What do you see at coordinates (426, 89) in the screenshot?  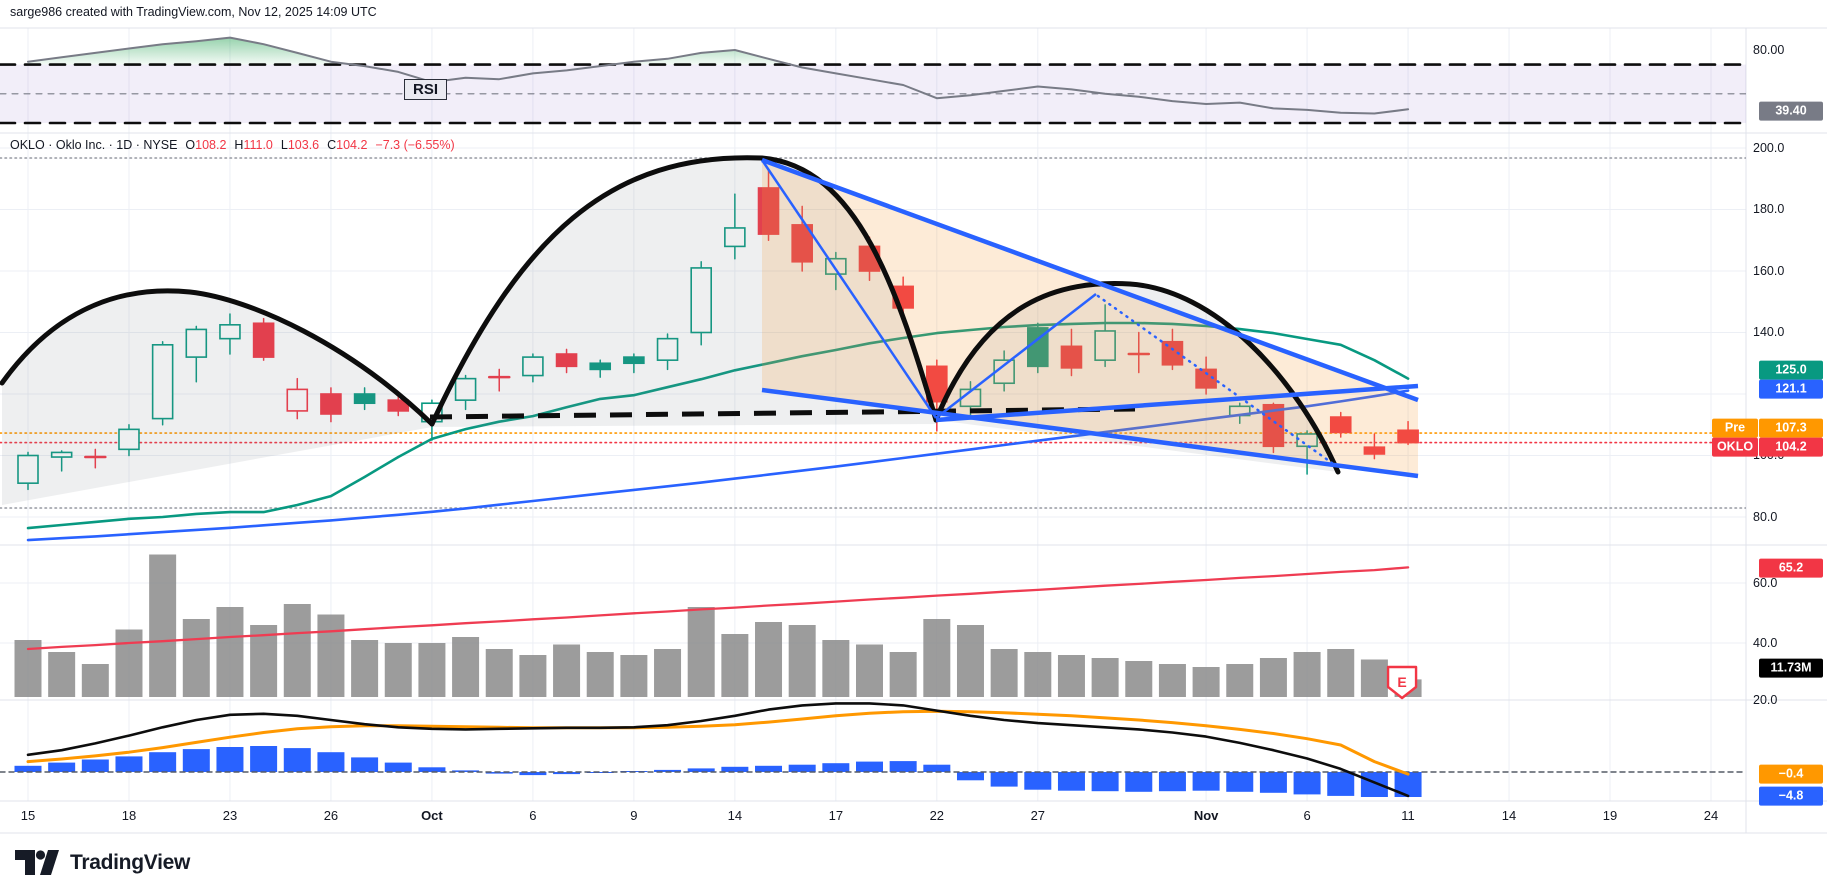 I see `rsi-indicator-label: RSI` at bounding box center [426, 89].